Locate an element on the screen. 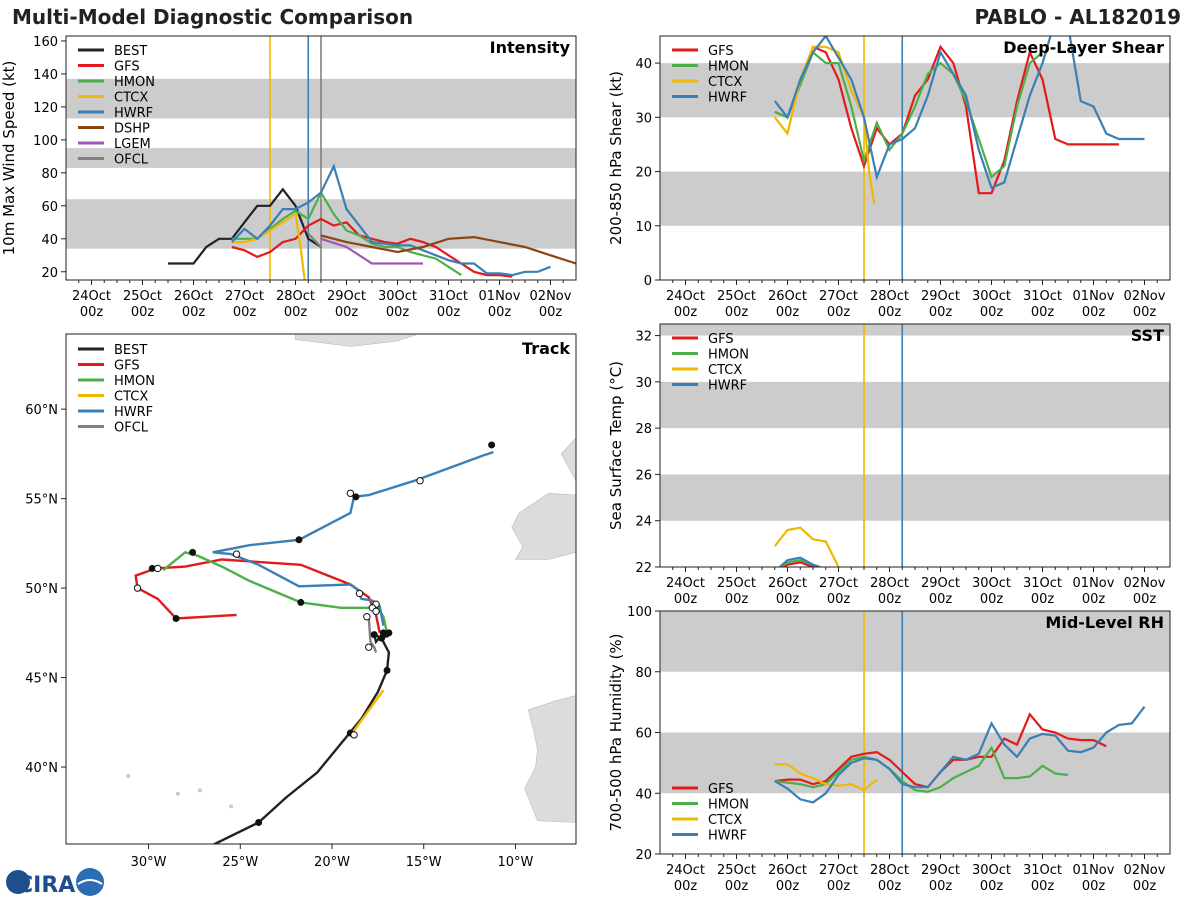 The height and width of the screenshot is (900, 1200). panel-title: Deep-Layer Shear is located at coordinates (1083, 47).